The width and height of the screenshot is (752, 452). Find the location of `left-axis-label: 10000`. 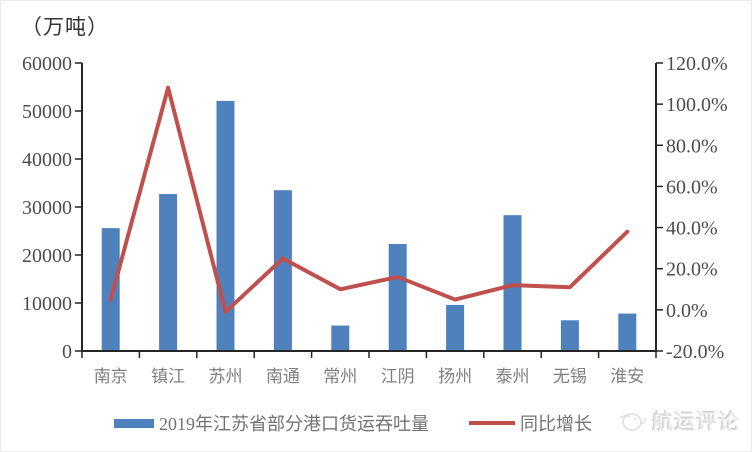

left-axis-label: 10000 is located at coordinates (47, 304).